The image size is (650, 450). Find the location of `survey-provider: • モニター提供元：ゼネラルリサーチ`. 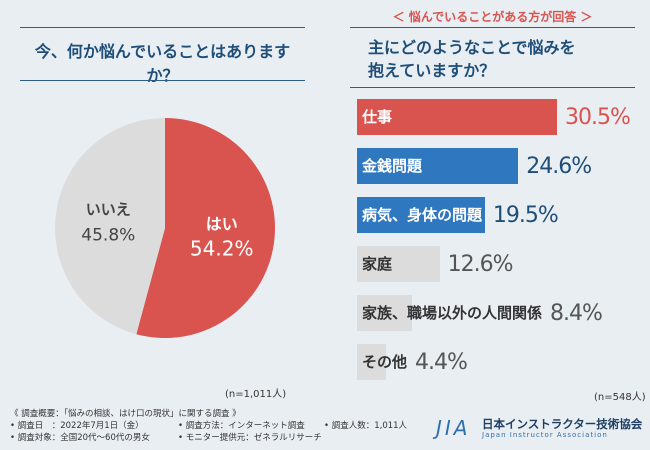

survey-provider: • モニター提供元：ゼネラルリサーチ is located at coordinates (250, 438).